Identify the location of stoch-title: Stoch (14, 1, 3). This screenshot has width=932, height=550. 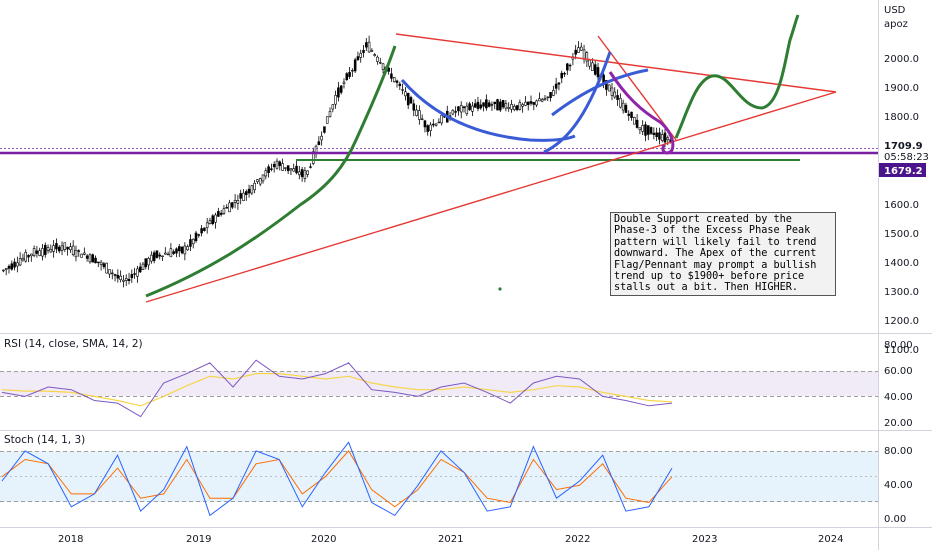
(44, 440).